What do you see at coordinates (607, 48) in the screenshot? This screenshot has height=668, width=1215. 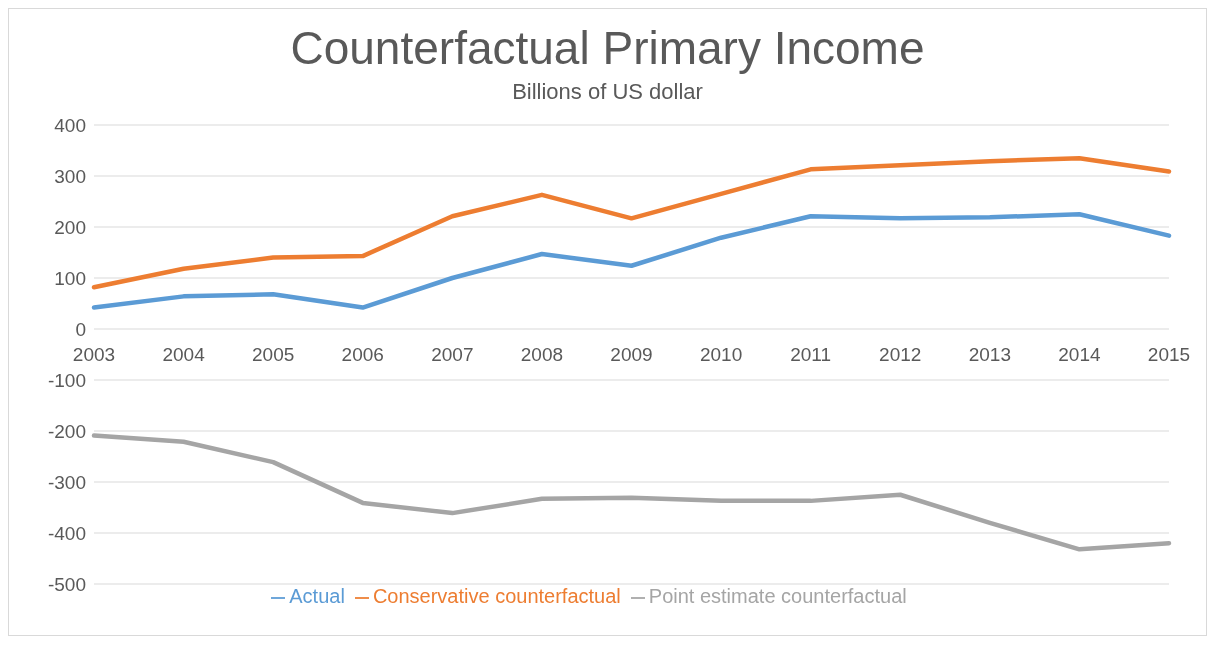 I see `chart-title: Counterfactual Primary Income` at bounding box center [607, 48].